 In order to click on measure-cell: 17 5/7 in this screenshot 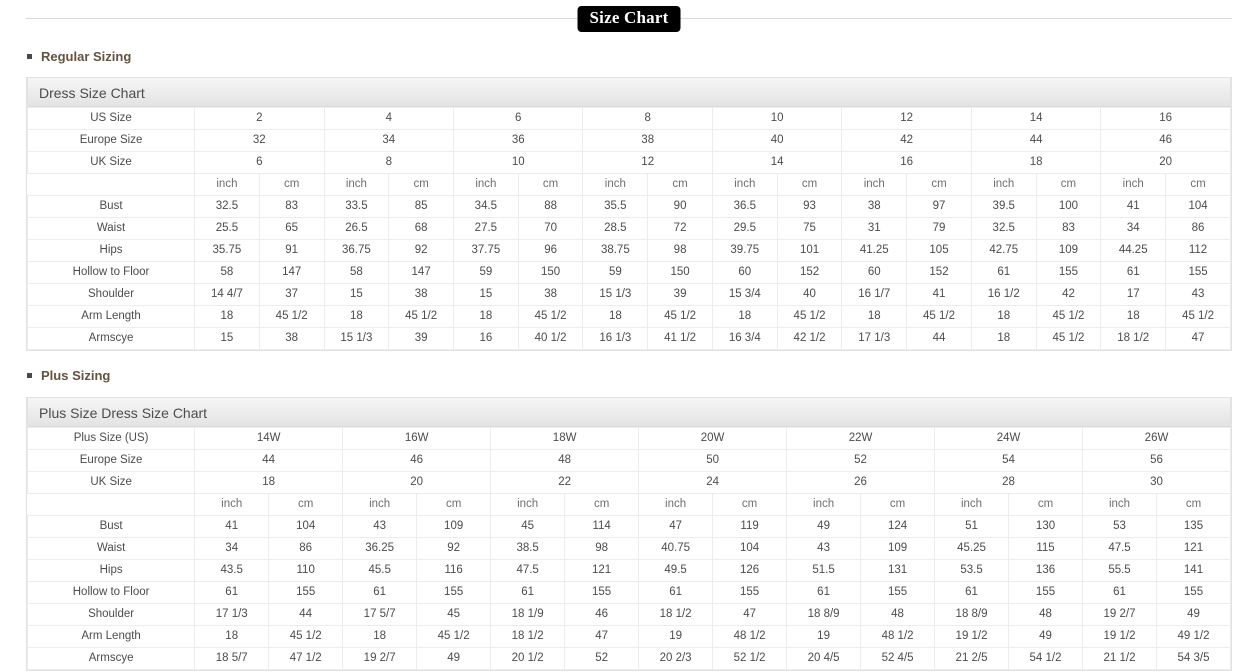, I will do `click(380, 614)`.